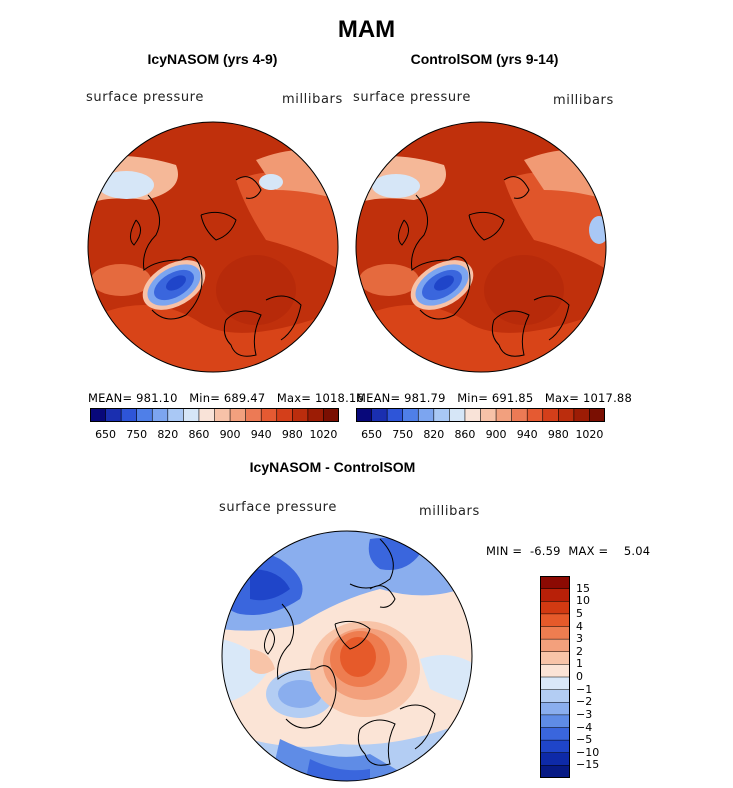 This screenshot has height=788, width=733. I want to click on panel-1-max: 1018.16, so click(339, 398).